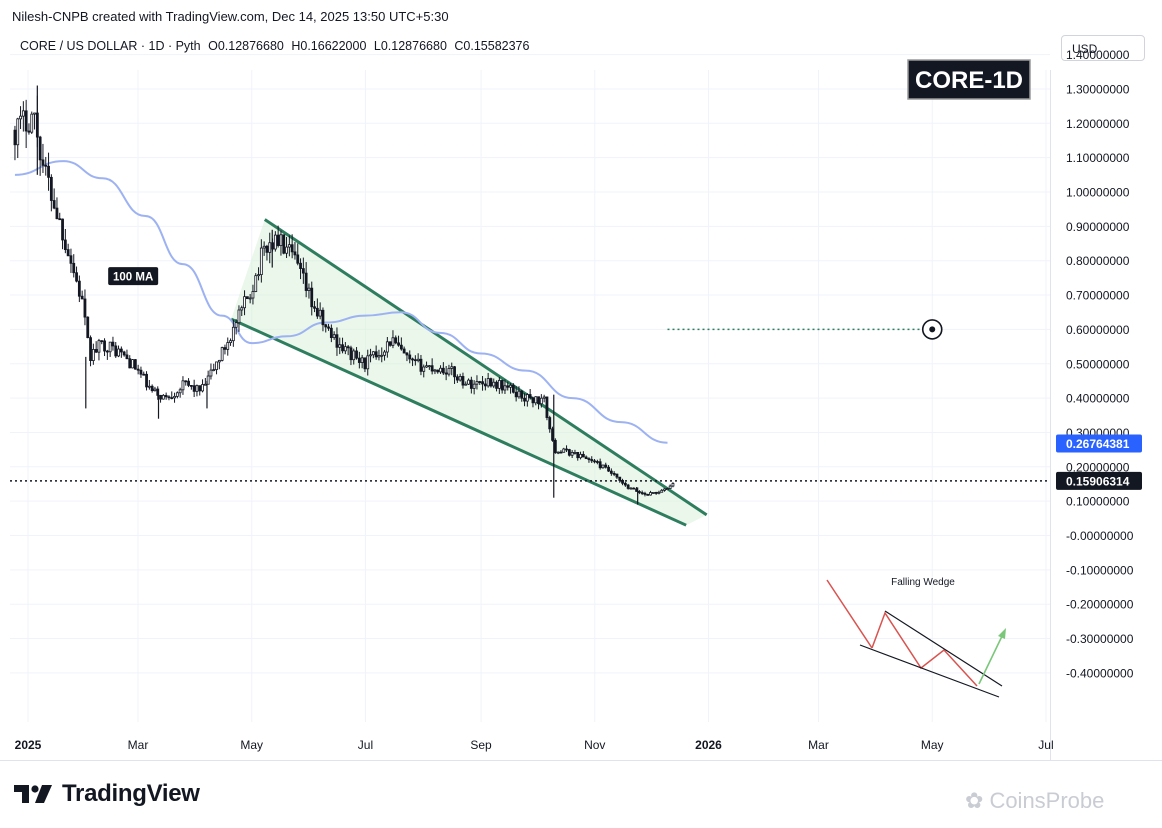 This screenshot has height=828, width=1162. What do you see at coordinates (110, 46) in the screenshot?
I see `symbol-name: CORE / US DOLLAR · 1D · Pyth` at bounding box center [110, 46].